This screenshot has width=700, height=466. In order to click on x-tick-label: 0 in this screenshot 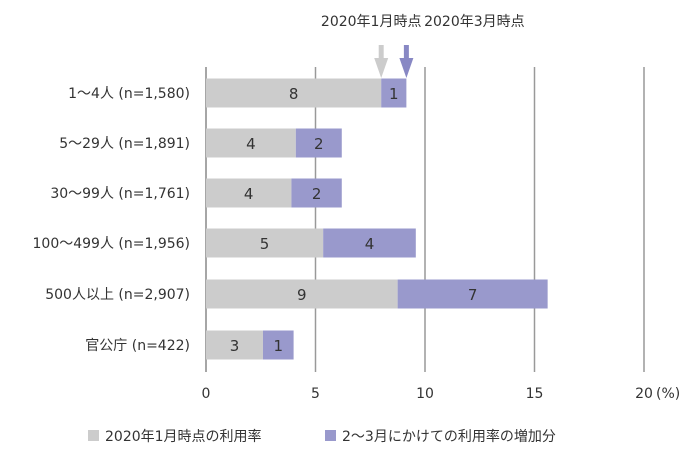, I will do `click(206, 394)`.